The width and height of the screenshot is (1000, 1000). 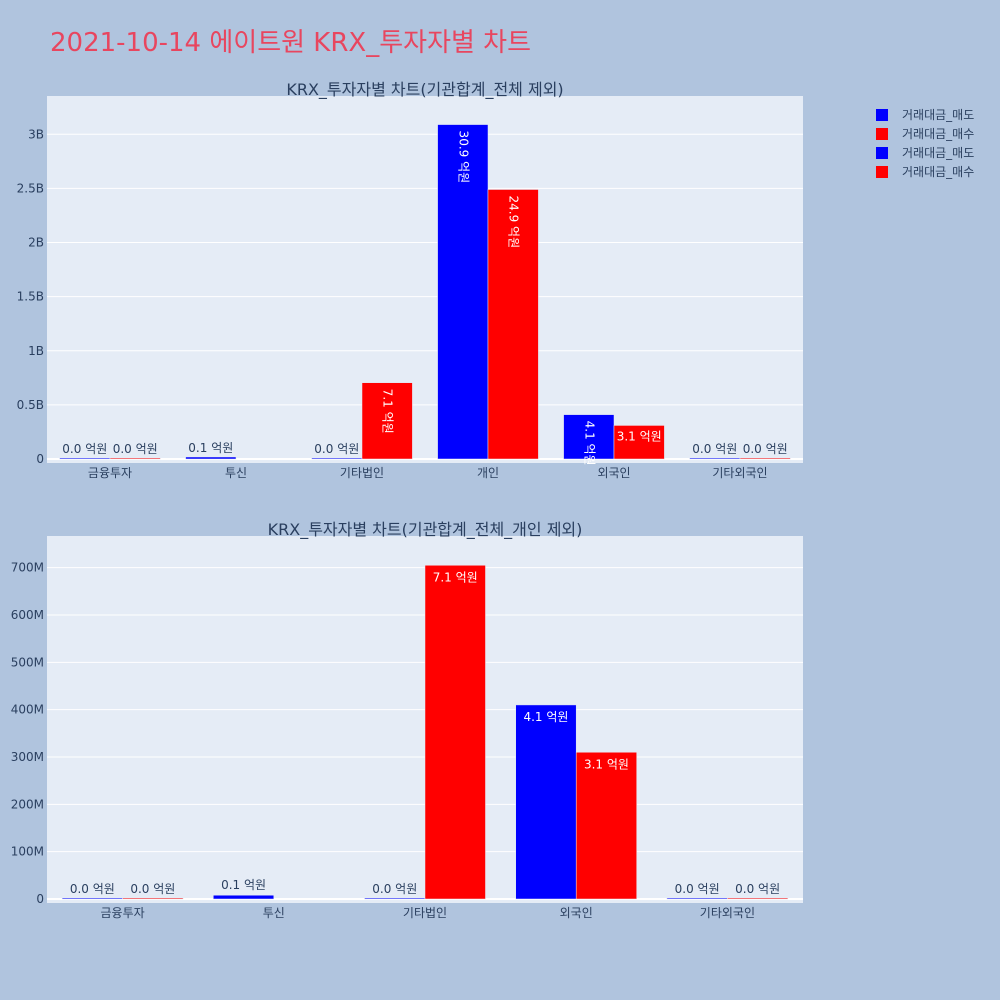 I want to click on bar-data-label: 30.9 억원, so click(x=463, y=157).